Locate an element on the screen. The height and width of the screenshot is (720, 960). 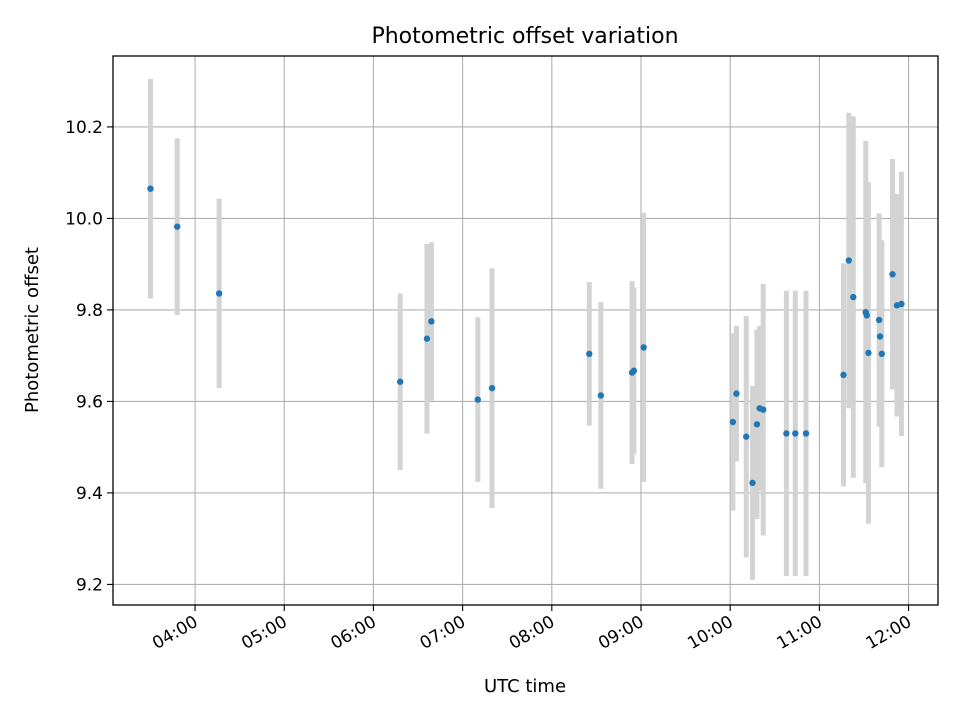
y-tick-label: 10.2 is located at coordinates (84, 128).